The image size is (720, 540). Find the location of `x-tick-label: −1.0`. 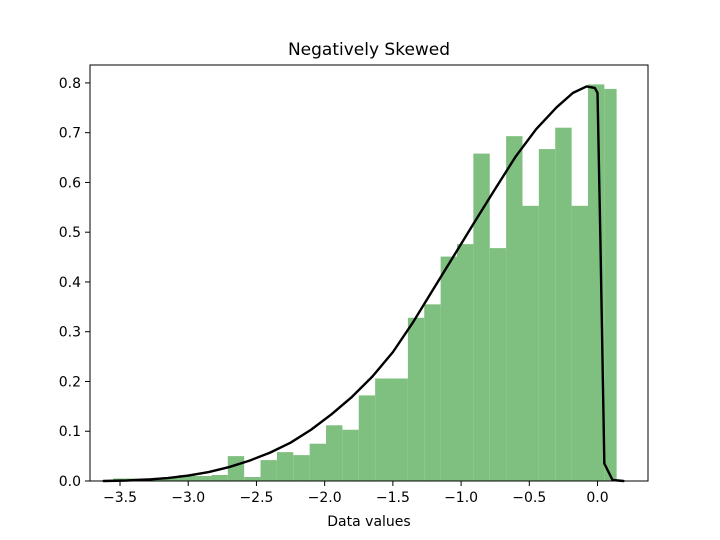

x-tick-label: −1.0 is located at coordinates (461, 498).